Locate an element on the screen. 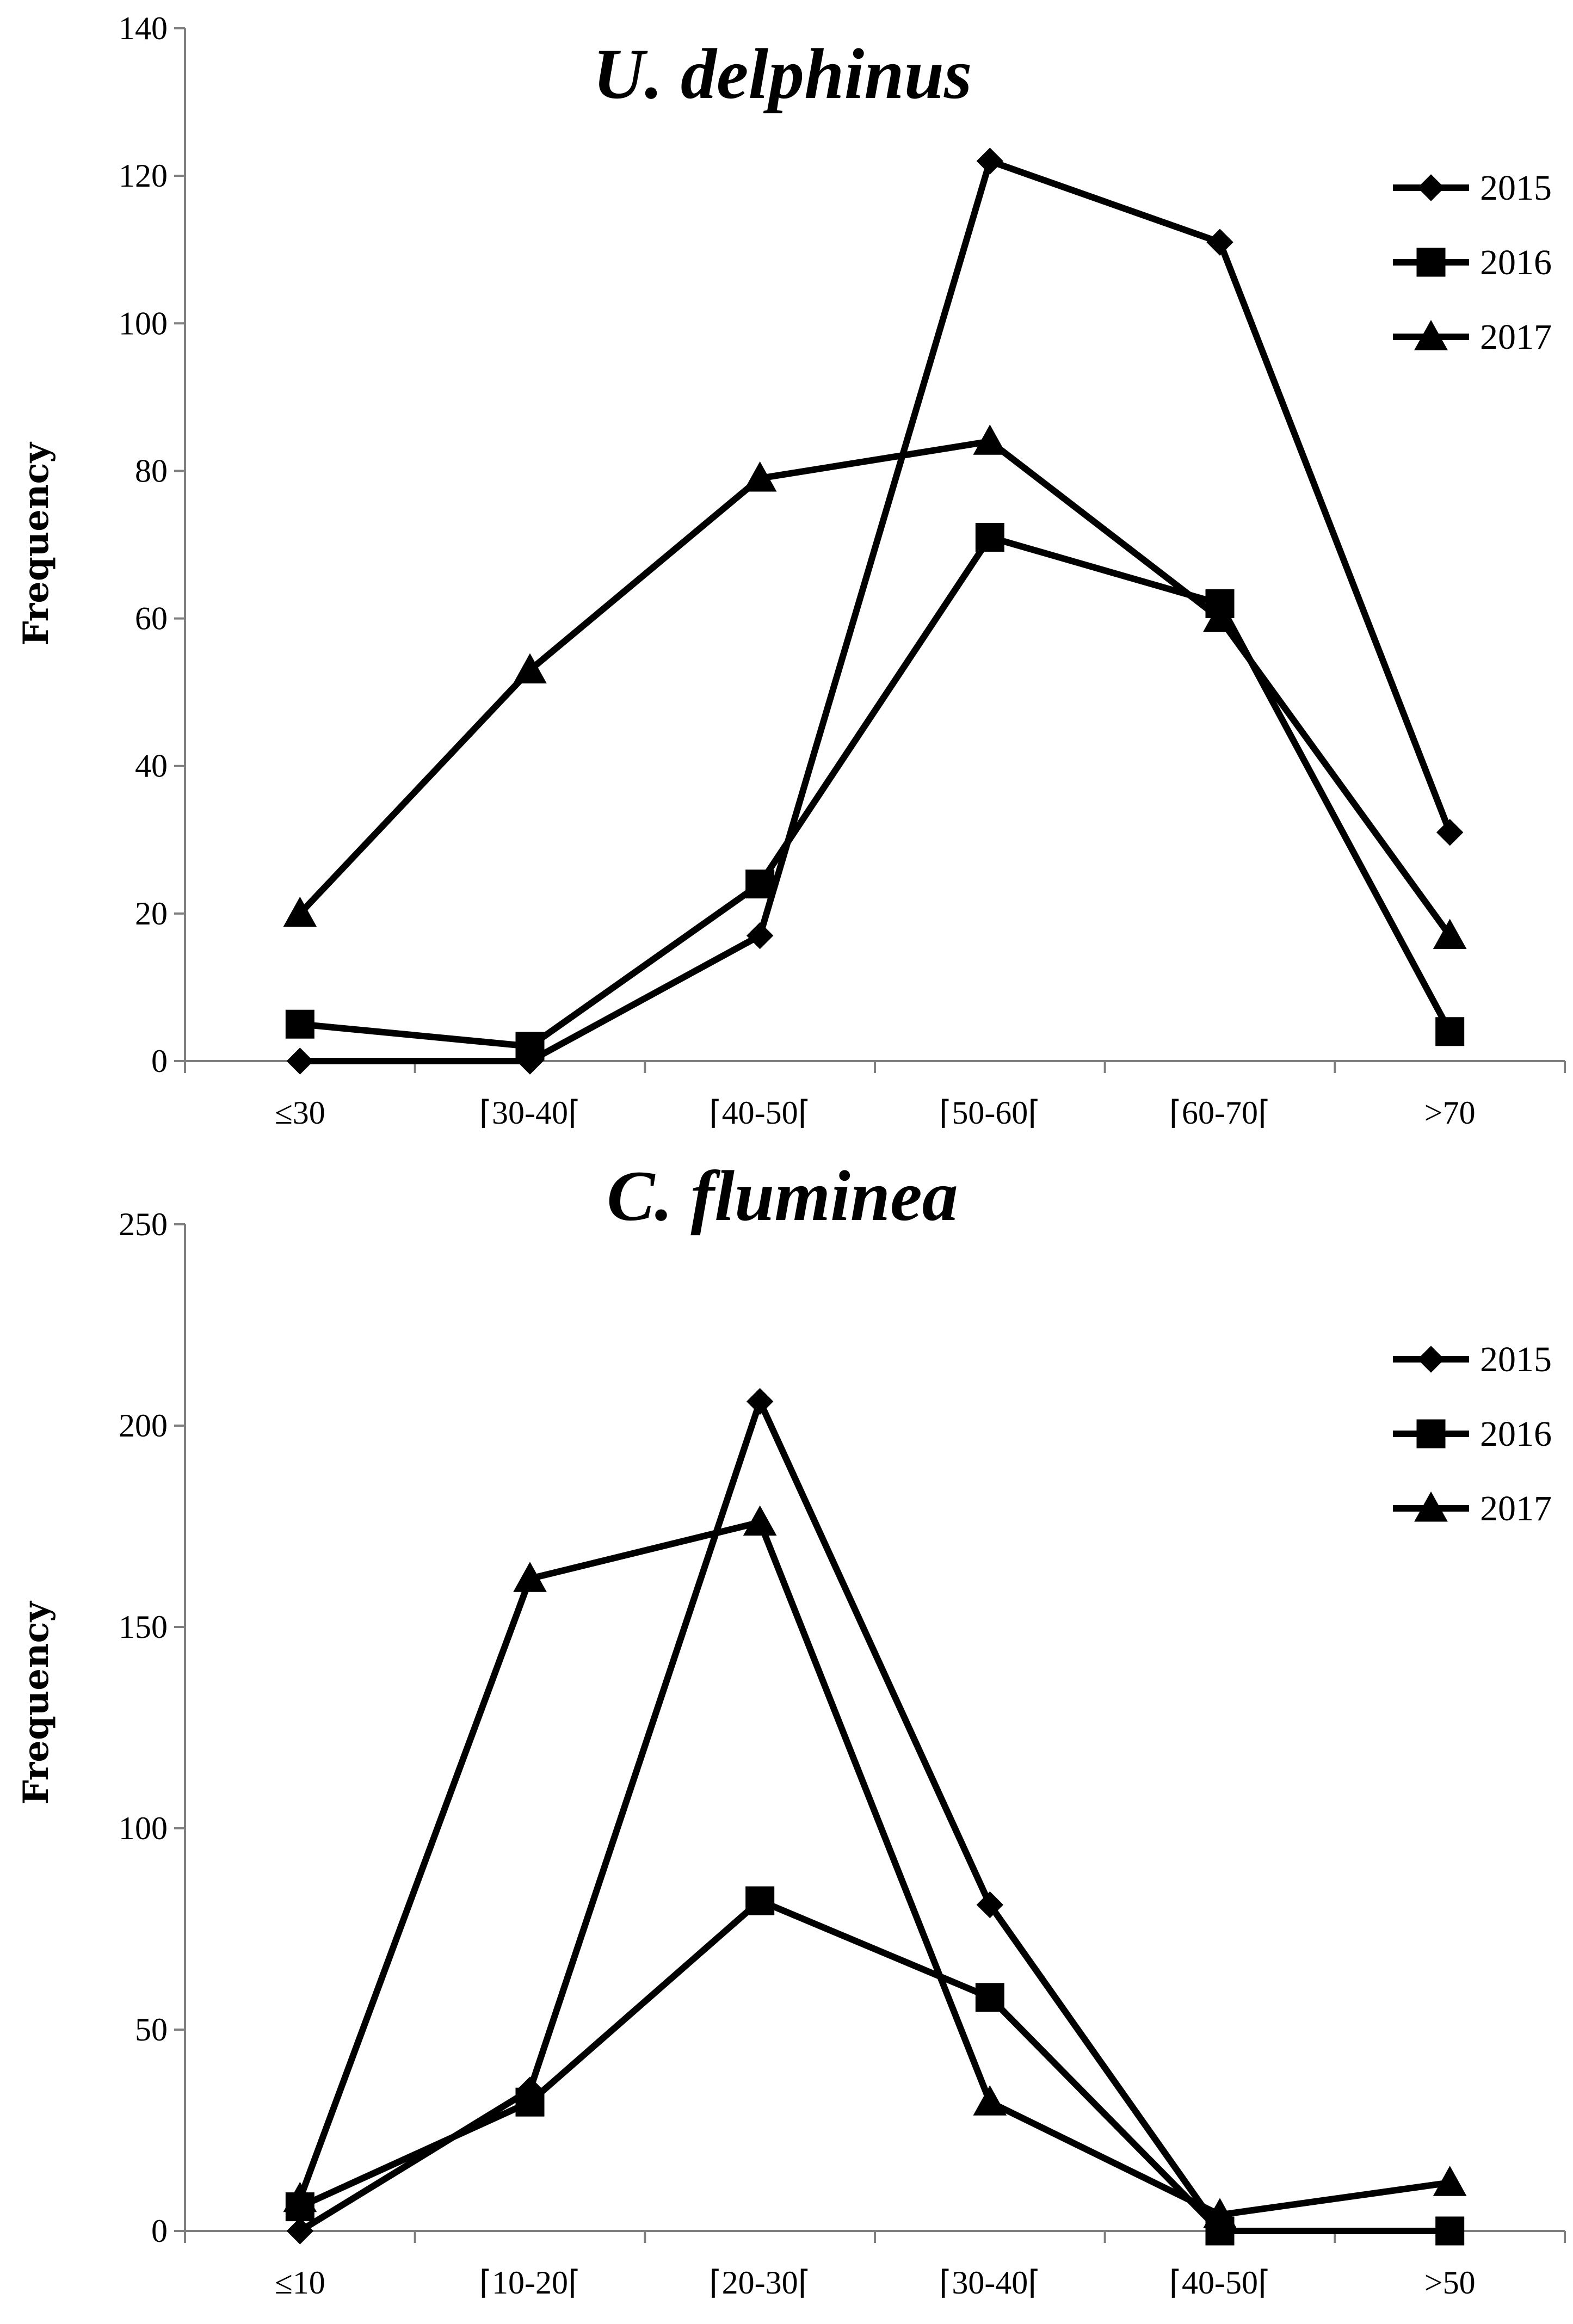  x-tick-label: ≤10 is located at coordinates (300, 2283).